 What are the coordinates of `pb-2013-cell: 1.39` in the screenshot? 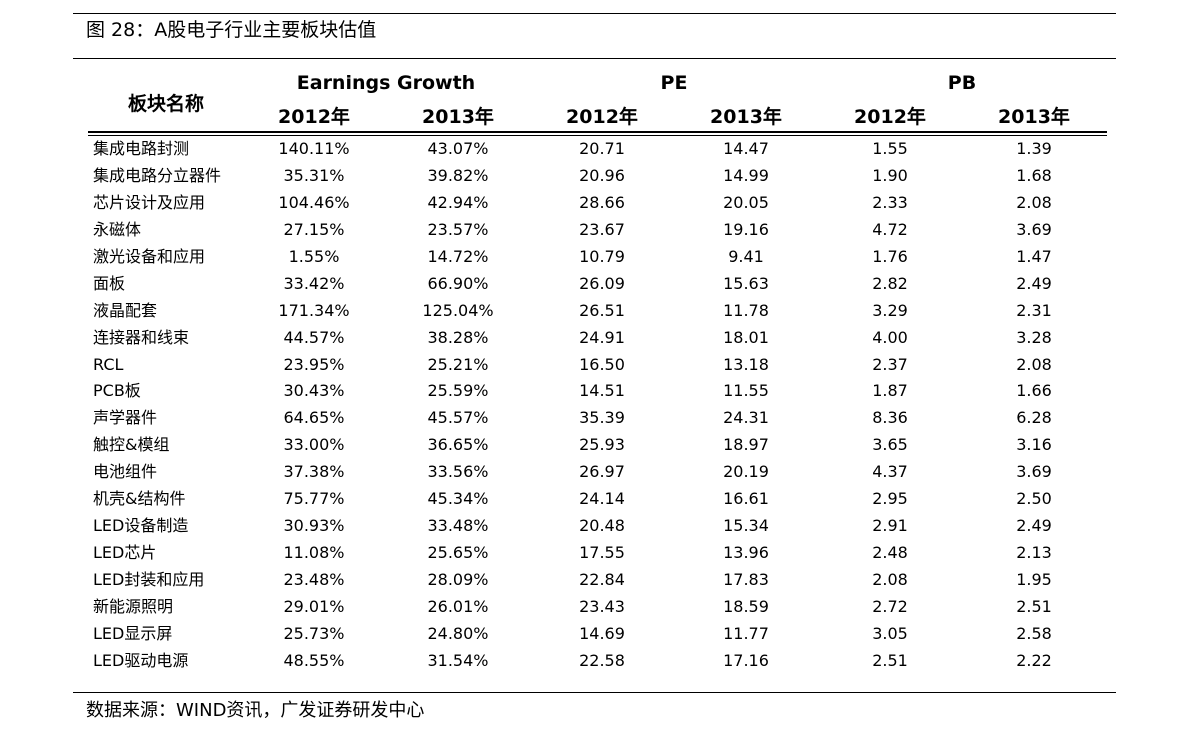 It's located at (1034, 148).